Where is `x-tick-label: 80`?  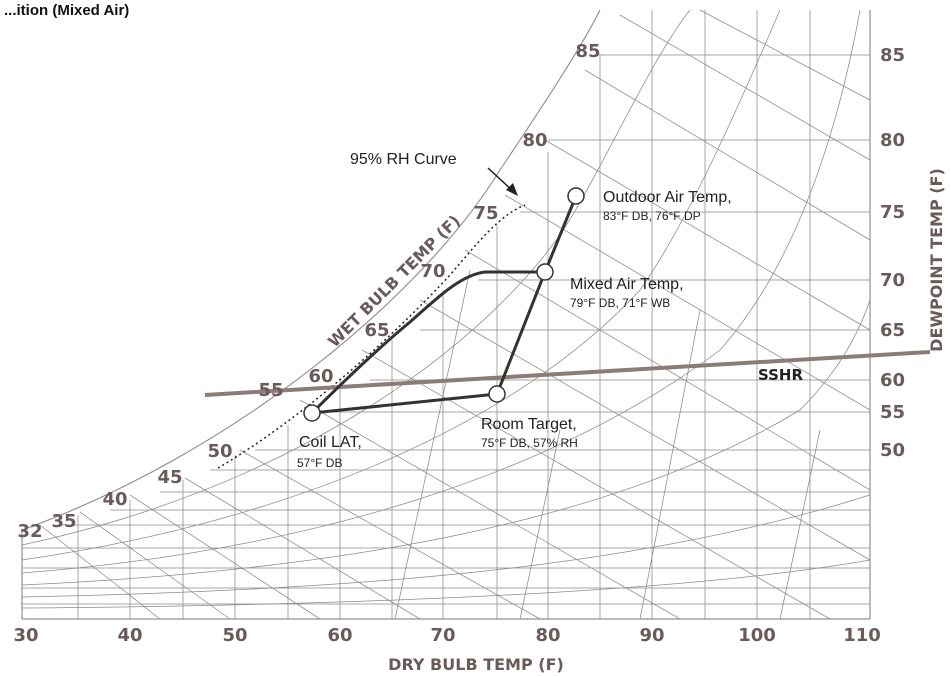 x-tick-label: 80 is located at coordinates (547, 635).